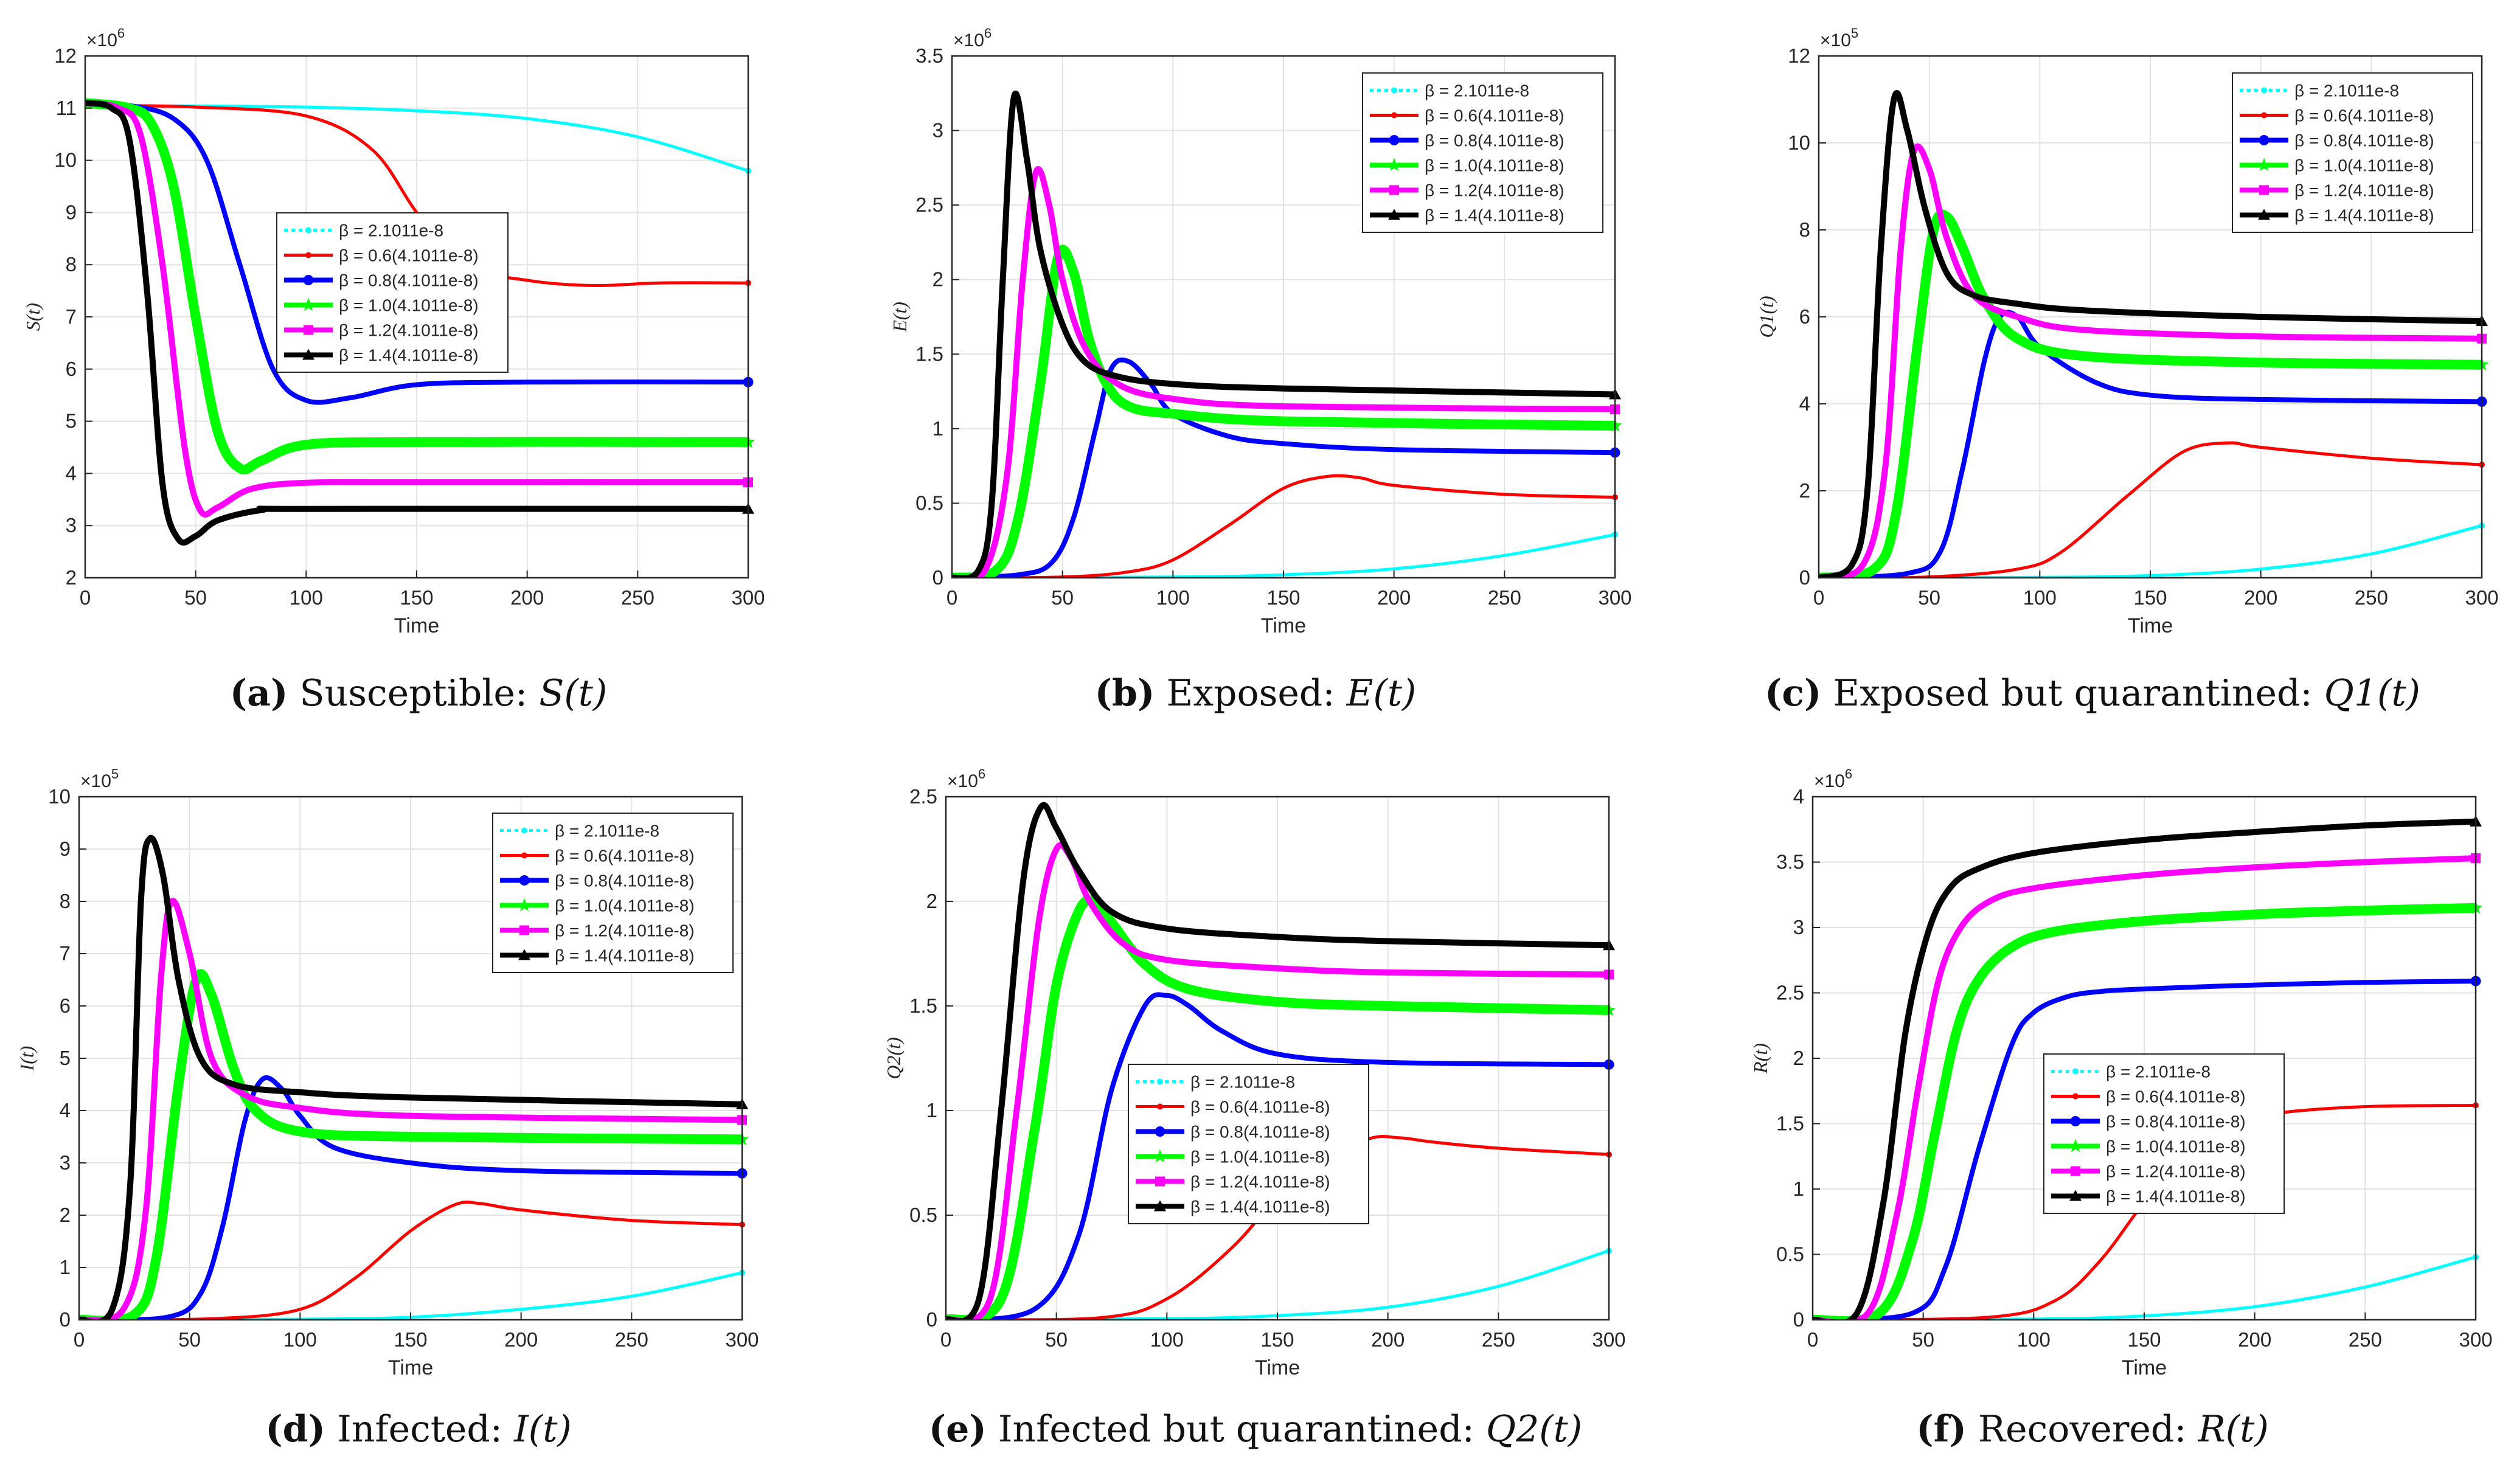  I want to click on caption-text: Exposed but quarantined:, so click(2072, 693).